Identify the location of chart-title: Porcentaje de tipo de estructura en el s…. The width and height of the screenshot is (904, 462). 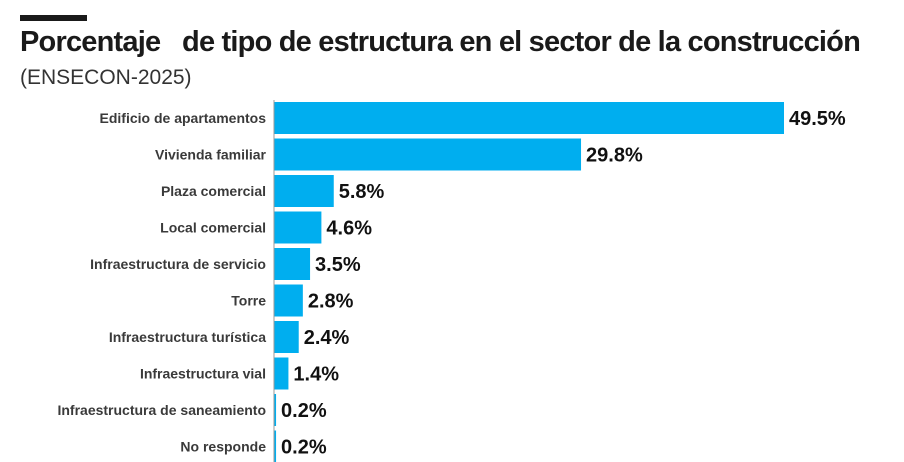
(440, 42).